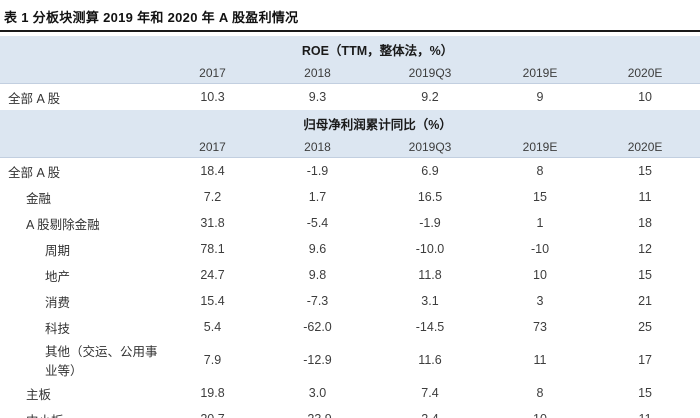  I want to click on section-header-label: 归母净利润累计同比（%）, so click(350, 123).